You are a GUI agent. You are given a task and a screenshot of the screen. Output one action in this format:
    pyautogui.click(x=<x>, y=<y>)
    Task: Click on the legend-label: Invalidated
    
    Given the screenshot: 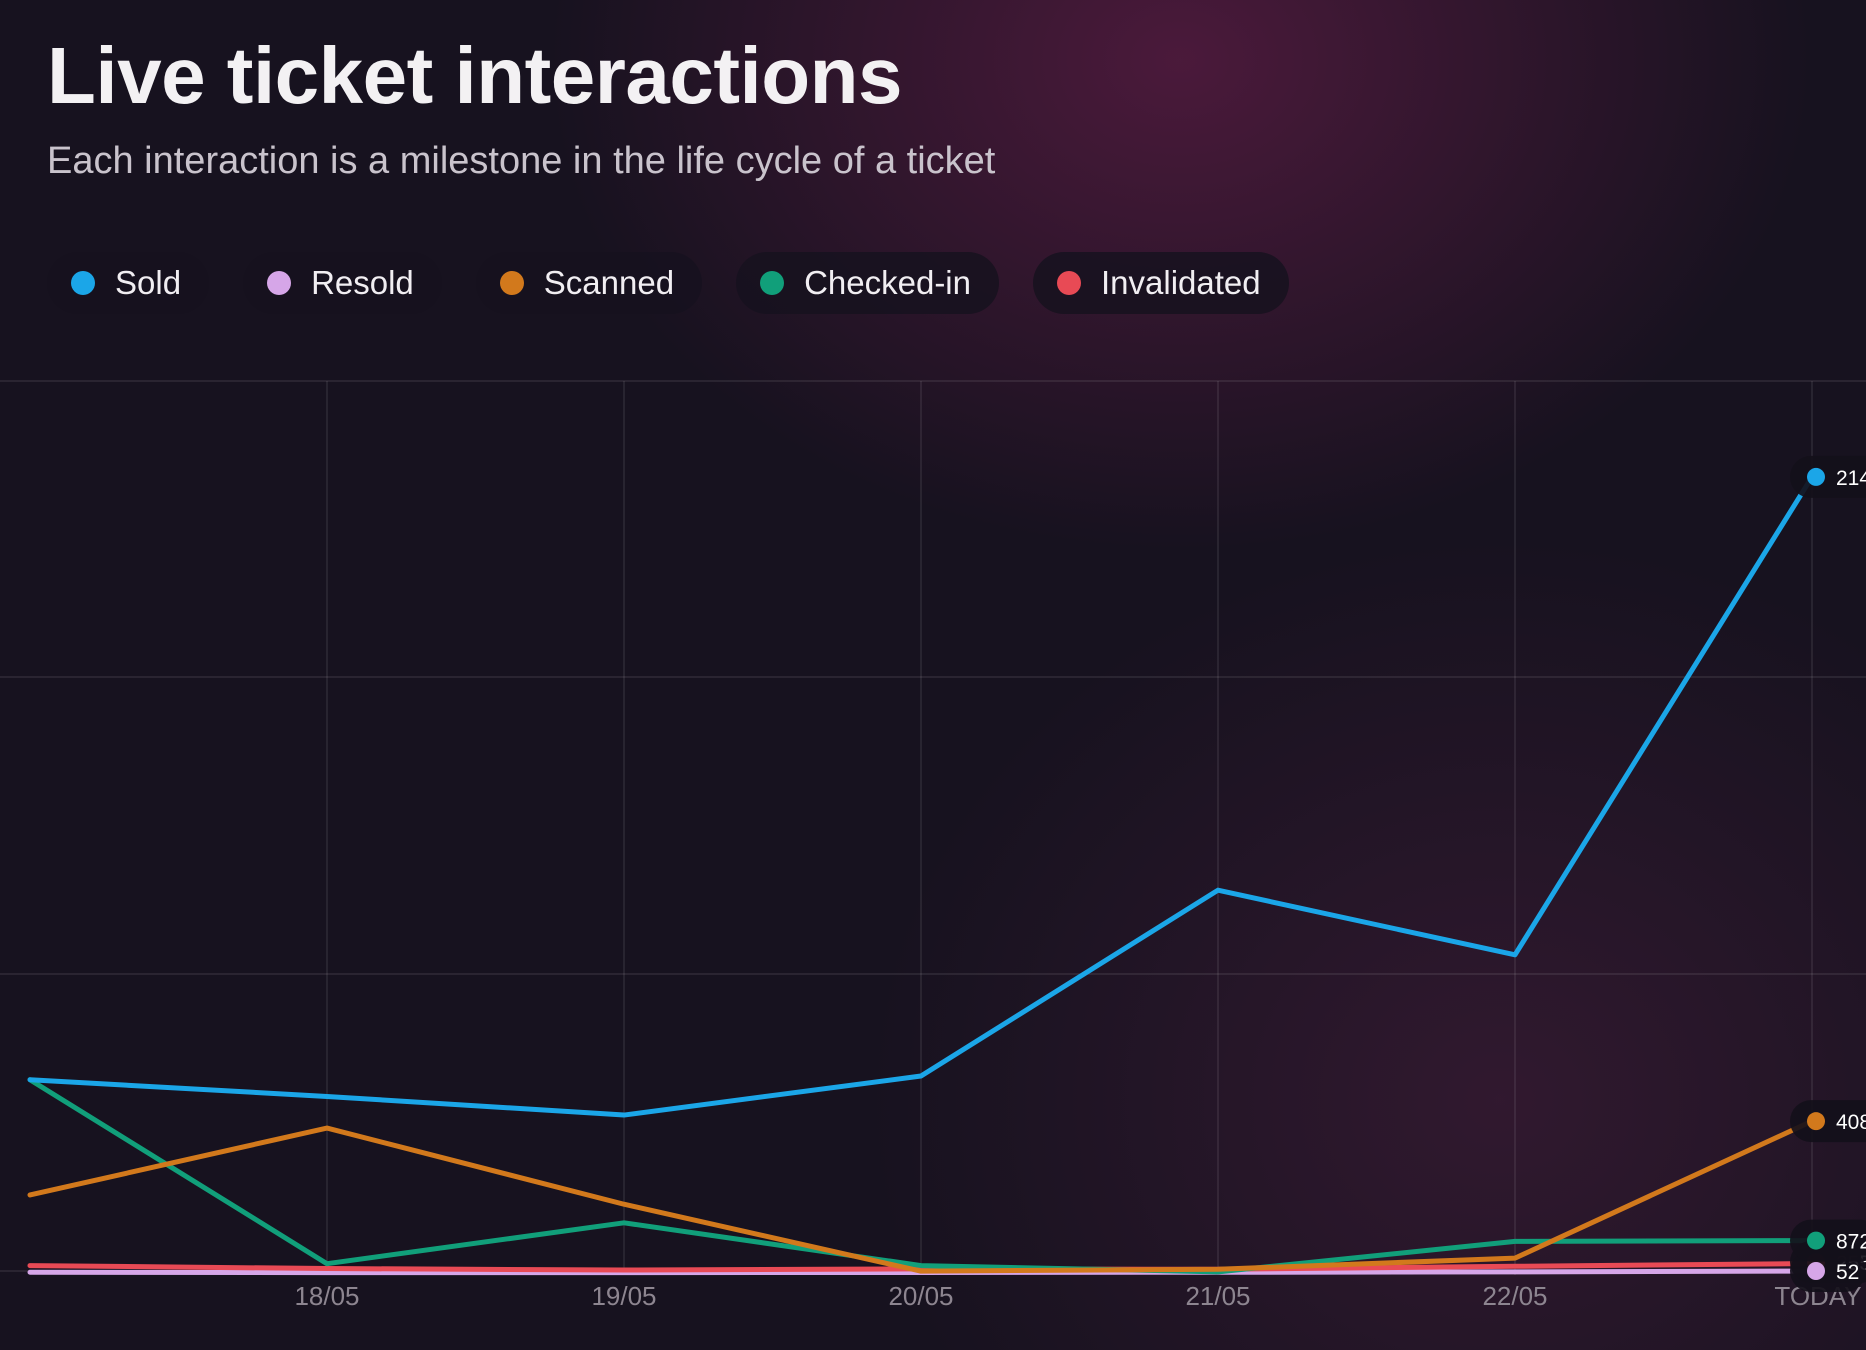 What is the action you would take?
    pyautogui.click(x=1181, y=282)
    